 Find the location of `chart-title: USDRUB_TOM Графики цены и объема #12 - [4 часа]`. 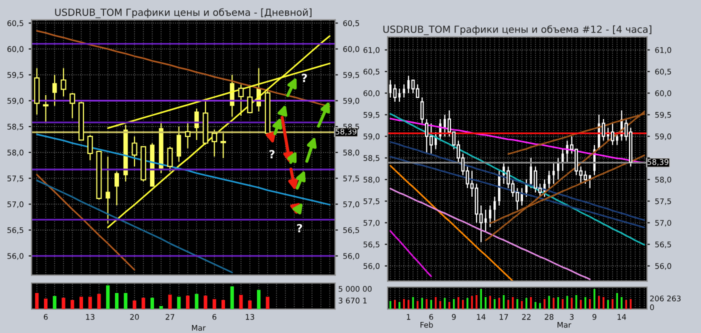

chart-title: USDRUB_TOM Графики цены и объема #12 - [4 часа] is located at coordinates (517, 30).